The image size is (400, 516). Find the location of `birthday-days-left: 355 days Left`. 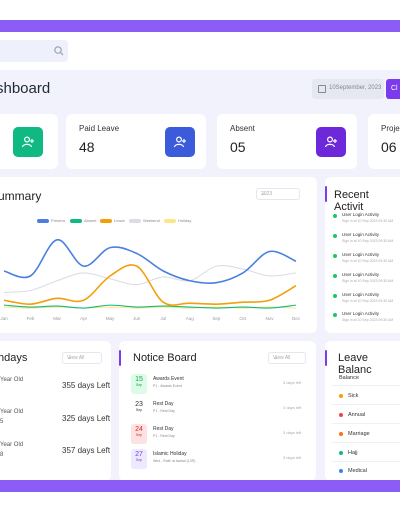

birthday-days-left: 355 days Left is located at coordinates (86, 385).